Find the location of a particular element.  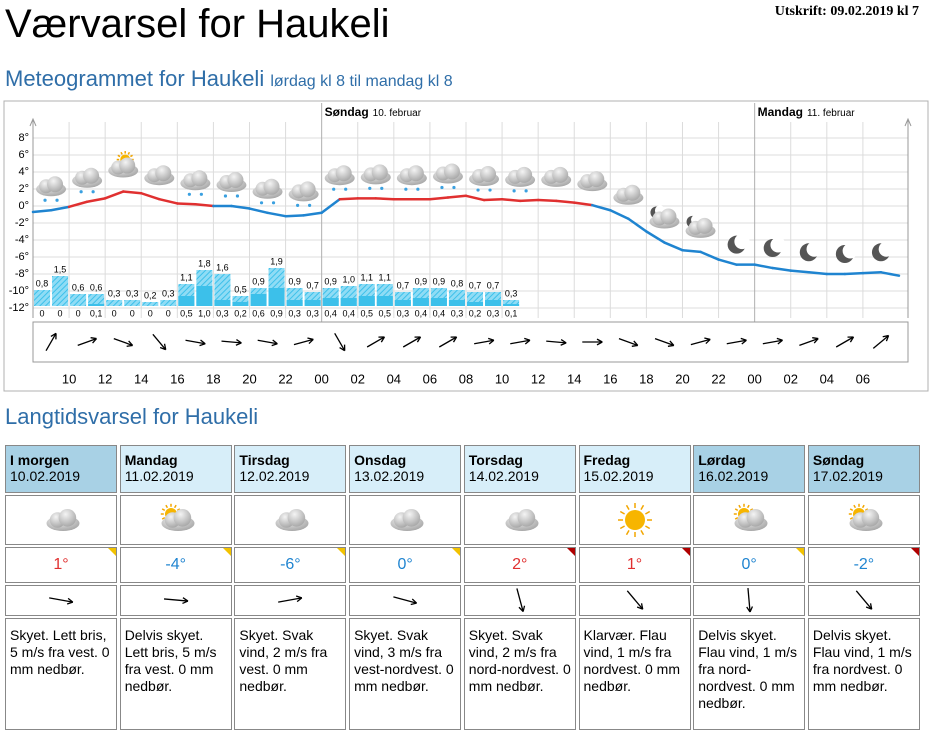

day-label: Mandag 11. februar is located at coordinates (807, 112).